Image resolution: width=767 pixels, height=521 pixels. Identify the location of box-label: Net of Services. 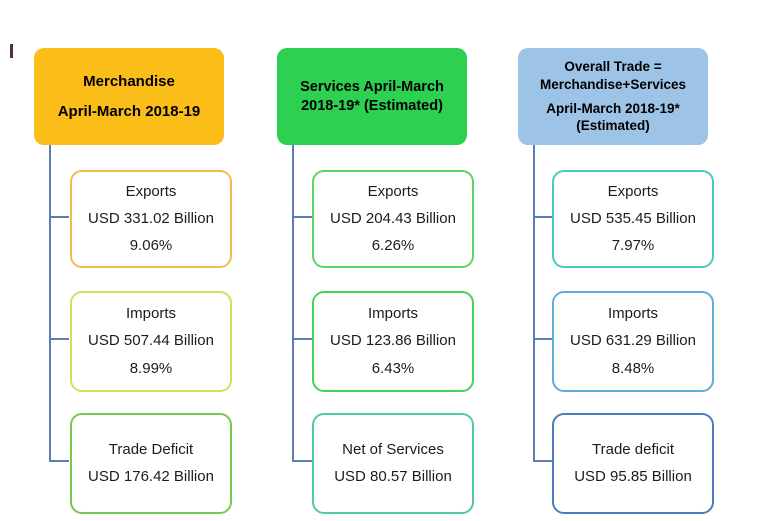
(393, 449).